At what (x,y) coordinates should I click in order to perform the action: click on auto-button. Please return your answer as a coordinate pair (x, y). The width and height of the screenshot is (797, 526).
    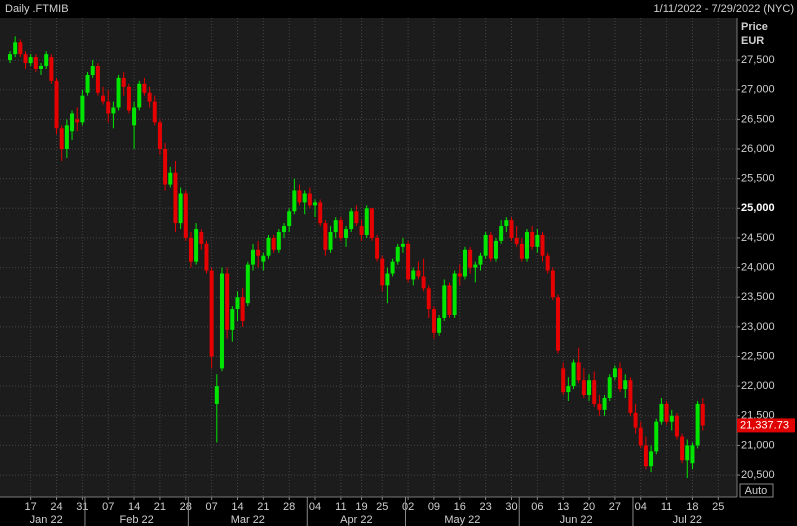
    Looking at the image, I should click on (756, 490).